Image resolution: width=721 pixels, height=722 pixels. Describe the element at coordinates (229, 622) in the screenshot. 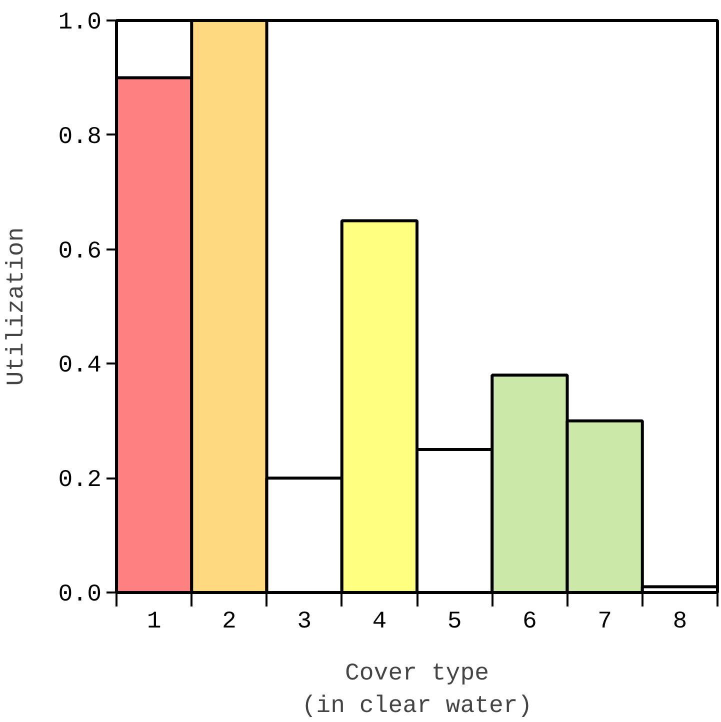

I see `x-tick-label: 2` at that location.